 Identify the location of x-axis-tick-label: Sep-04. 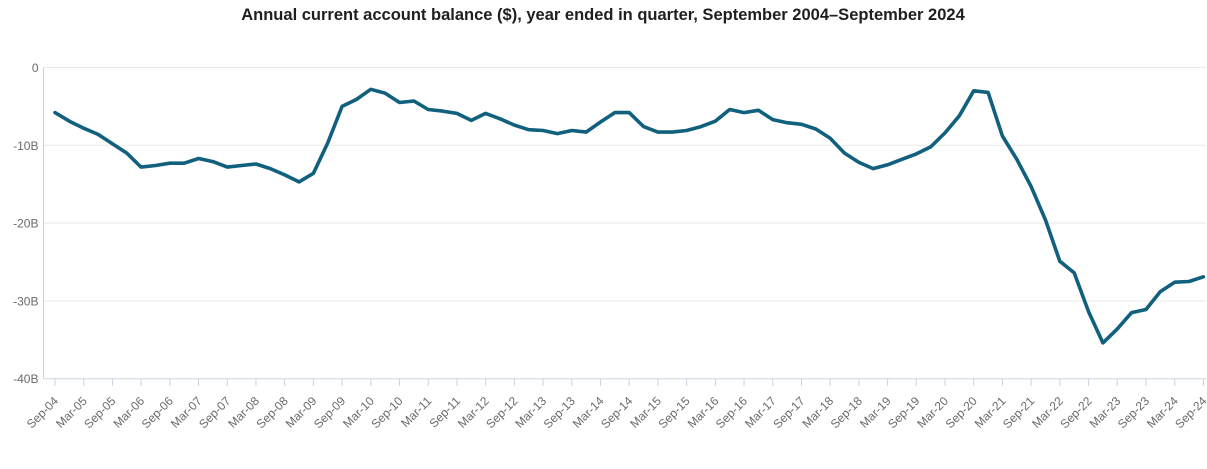
(42, 412).